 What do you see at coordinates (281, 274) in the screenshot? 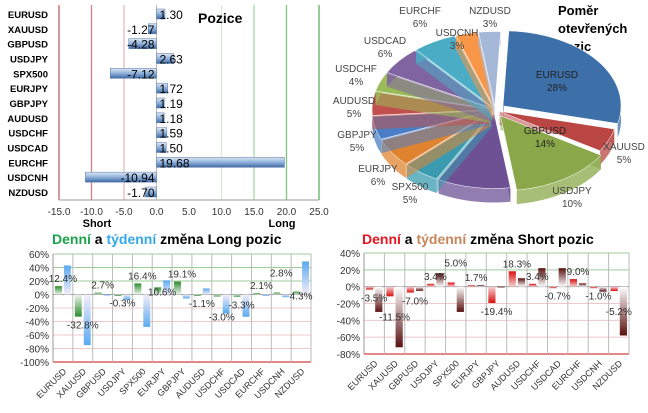
I see `data-label: 2.8%` at bounding box center [281, 274].